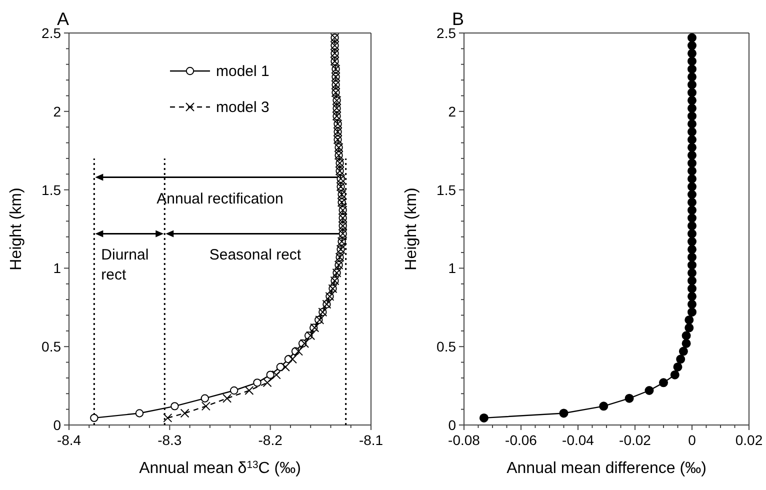 This screenshot has width=766, height=490. What do you see at coordinates (170, 440) in the screenshot?
I see `x-tick-label: -8.3` at bounding box center [170, 440].